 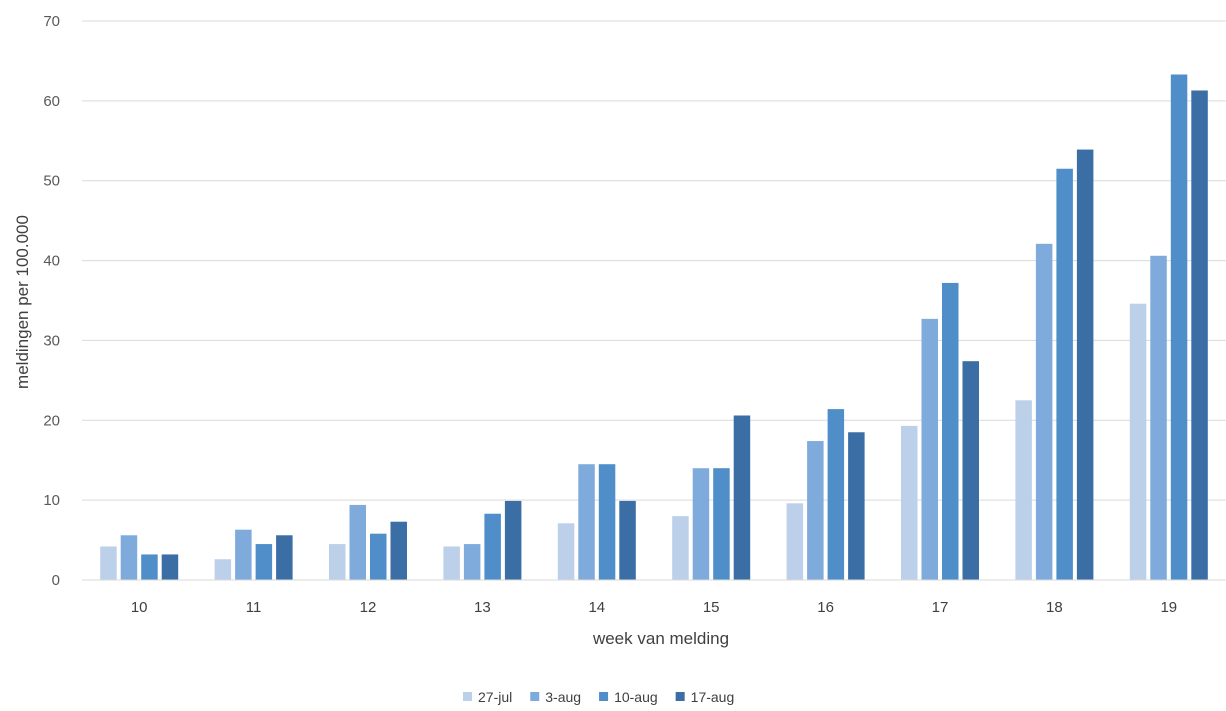 I want to click on x-axis-label: week van melding, so click(x=660, y=638).